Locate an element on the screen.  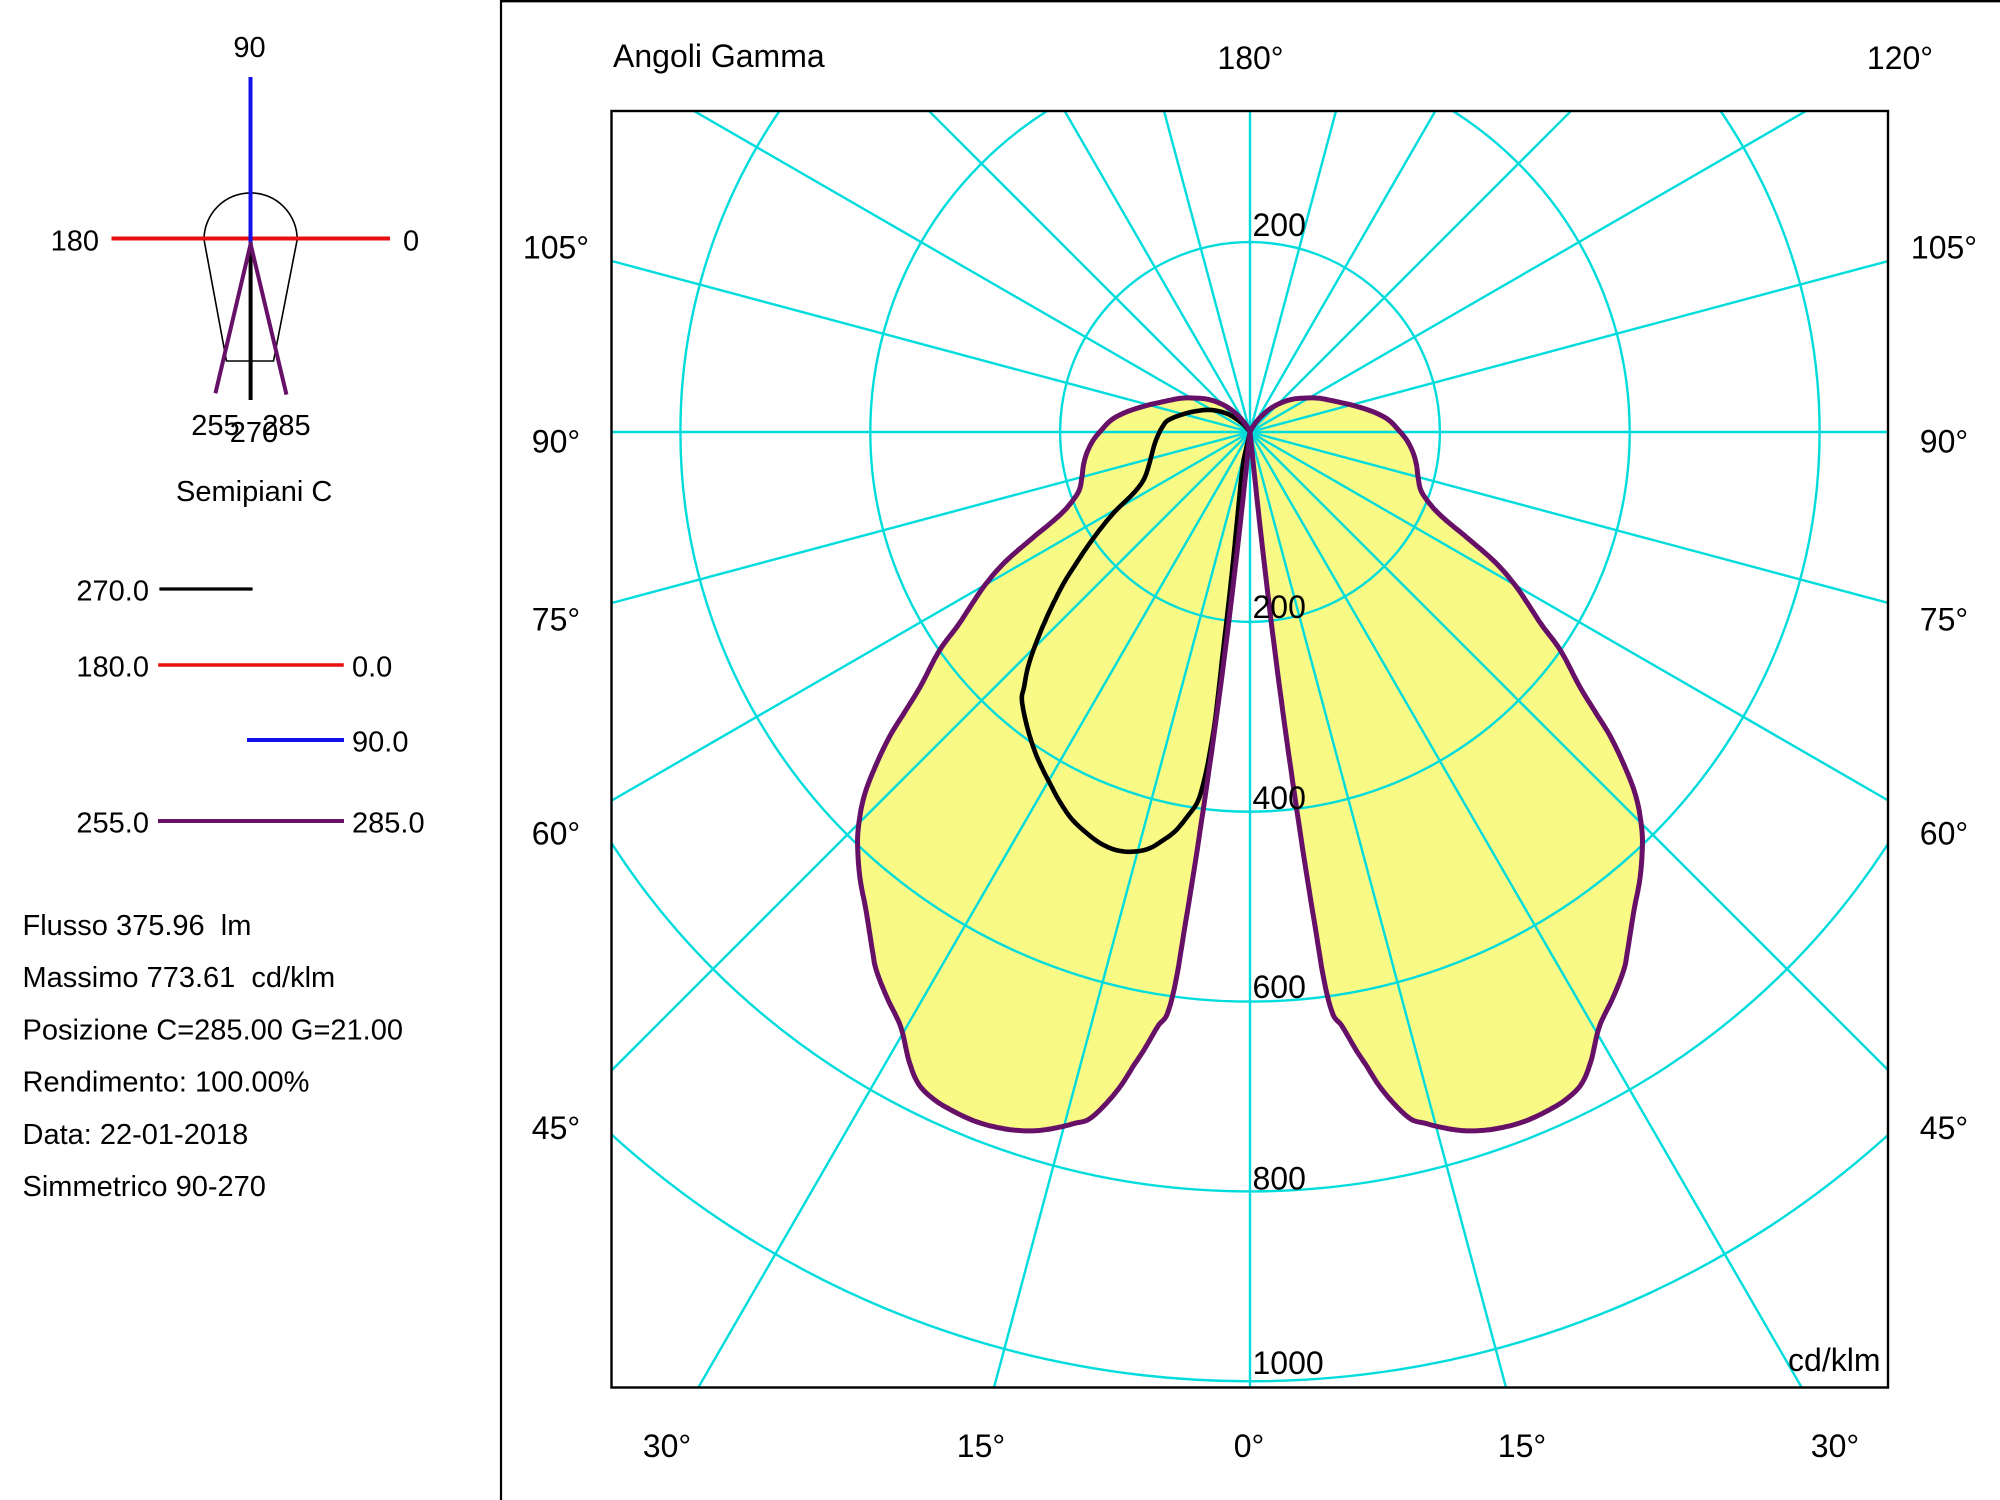
svg-text: Posizione C=285.00 G=21.00 is located at coordinates (213, 1030).